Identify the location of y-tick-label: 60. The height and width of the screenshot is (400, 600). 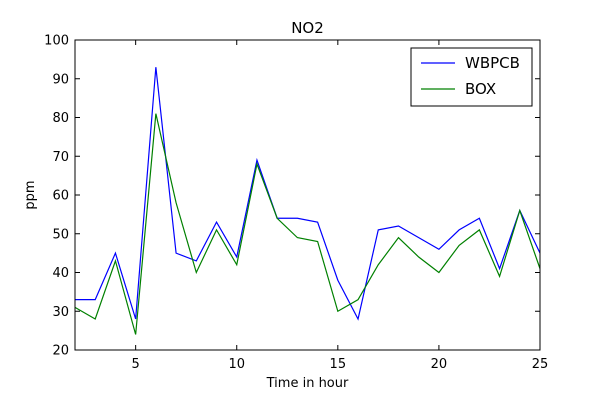
(60, 196).